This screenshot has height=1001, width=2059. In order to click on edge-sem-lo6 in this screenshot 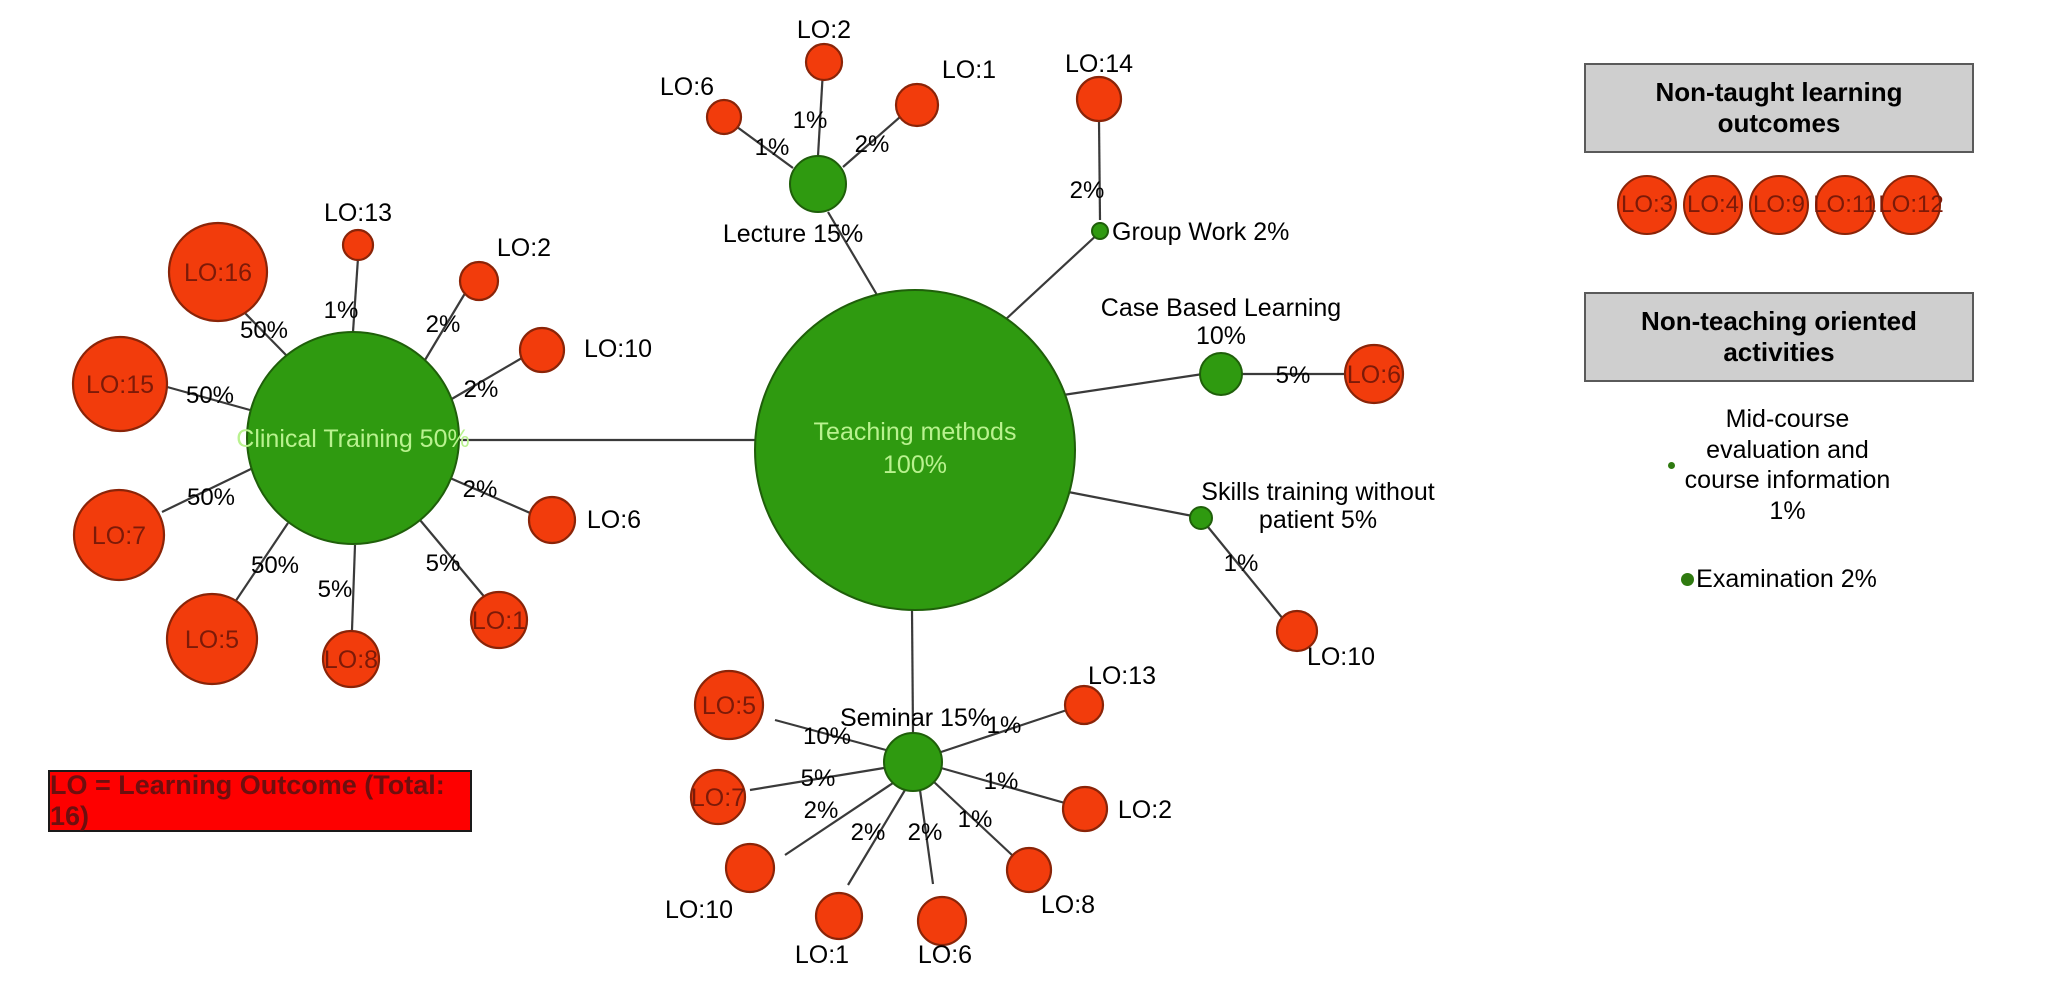, I will do `click(926, 837)`.